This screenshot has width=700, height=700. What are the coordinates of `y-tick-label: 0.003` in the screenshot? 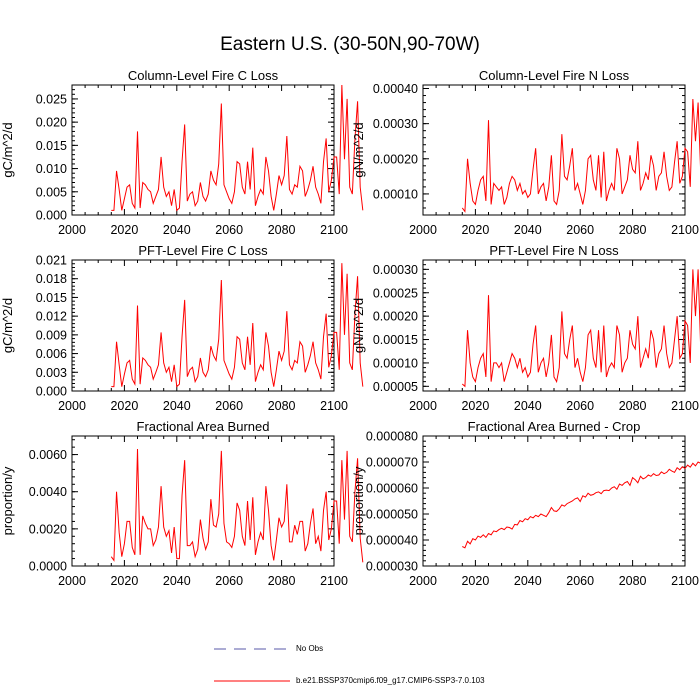 It's located at (51, 373).